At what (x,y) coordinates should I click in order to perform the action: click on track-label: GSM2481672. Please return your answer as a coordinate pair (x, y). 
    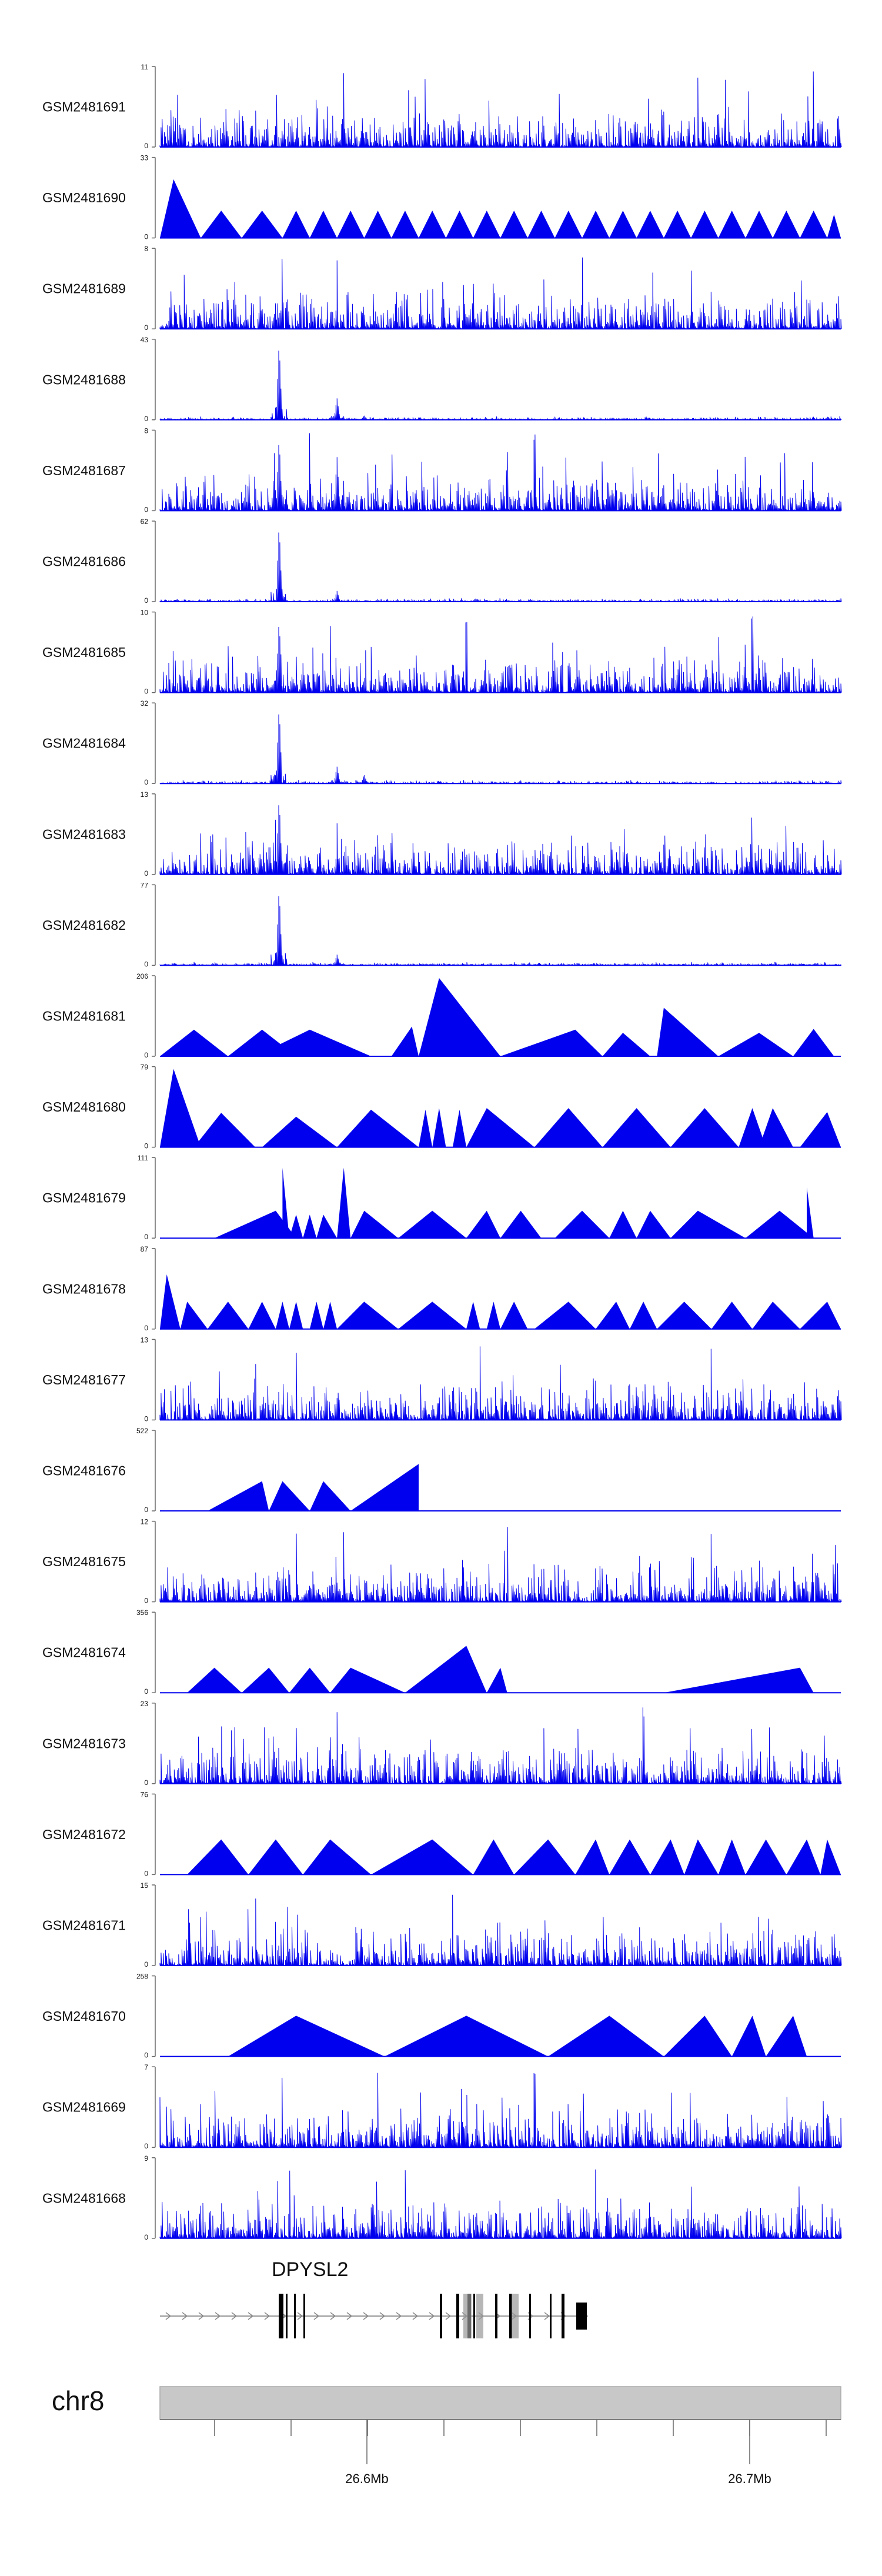
    Looking at the image, I should click on (84, 1834).